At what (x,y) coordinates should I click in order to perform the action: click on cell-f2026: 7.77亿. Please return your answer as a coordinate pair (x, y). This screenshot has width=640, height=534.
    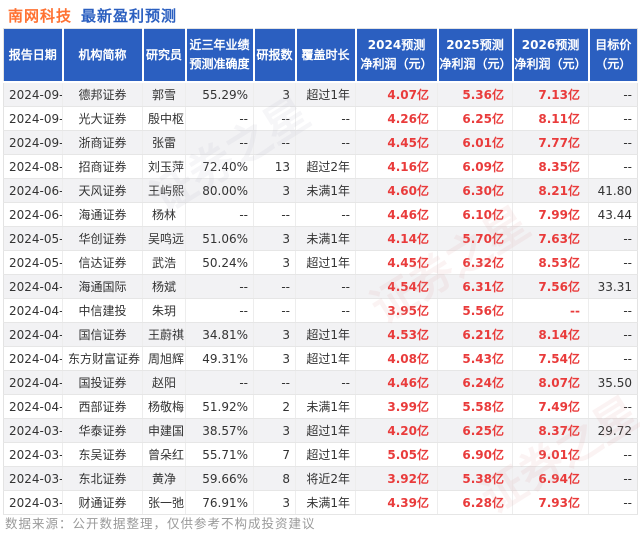
    Looking at the image, I should click on (550, 142).